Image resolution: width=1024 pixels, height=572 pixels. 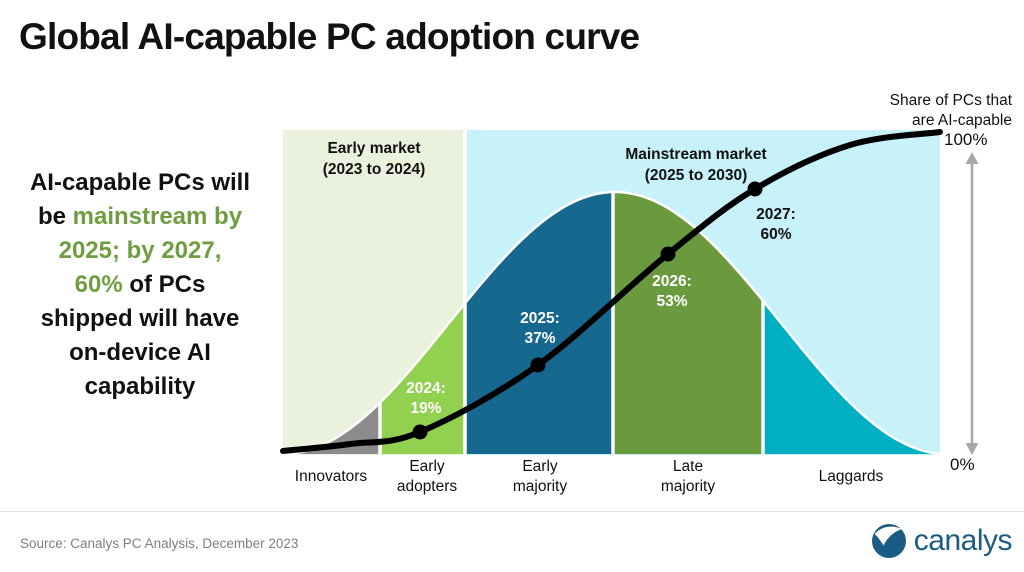 I want to click on axis-max-label: 100%, so click(x=966, y=139).